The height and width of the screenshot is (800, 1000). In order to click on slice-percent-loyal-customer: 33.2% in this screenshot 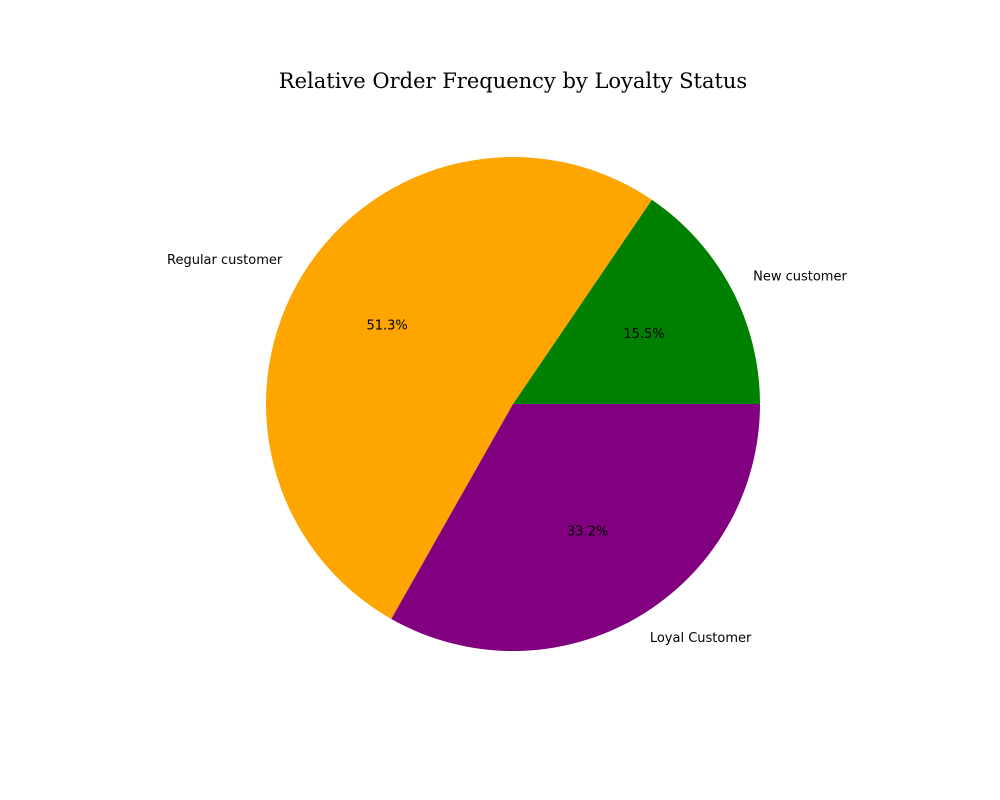, I will do `click(587, 532)`.